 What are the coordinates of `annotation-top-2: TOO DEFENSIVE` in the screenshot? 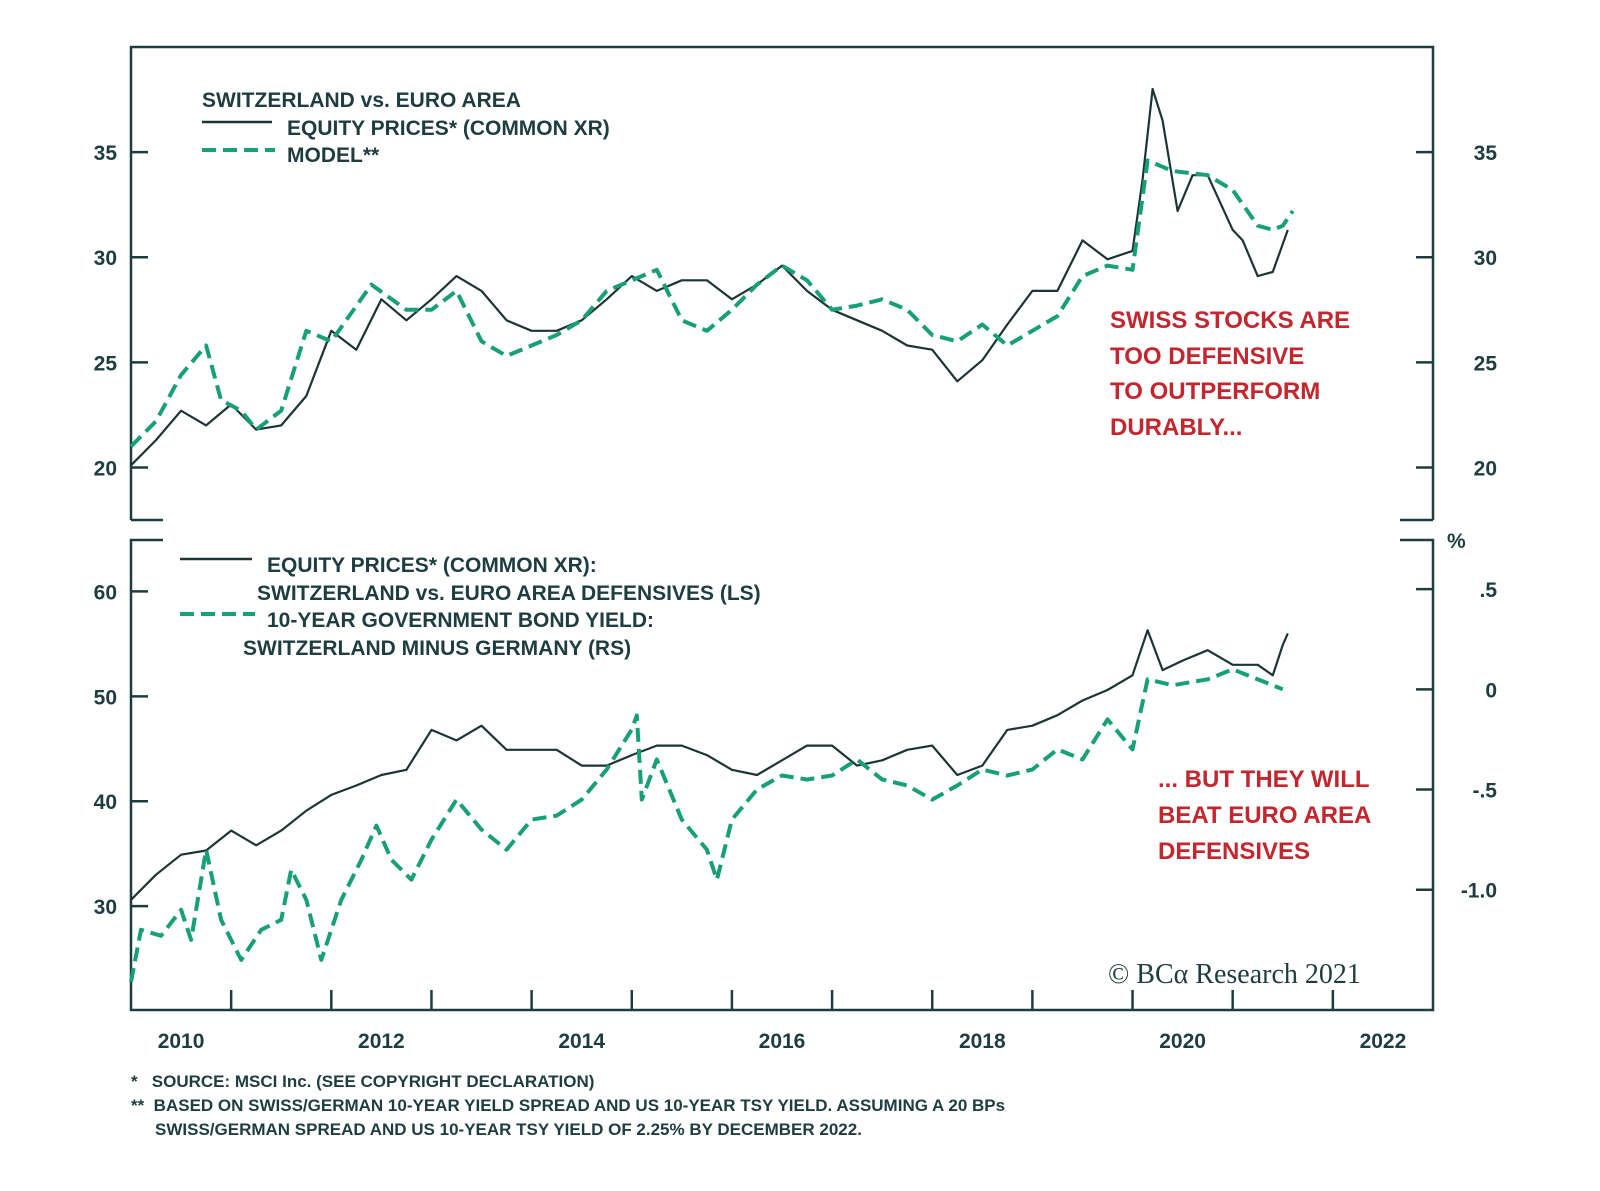 It's located at (1207, 356).